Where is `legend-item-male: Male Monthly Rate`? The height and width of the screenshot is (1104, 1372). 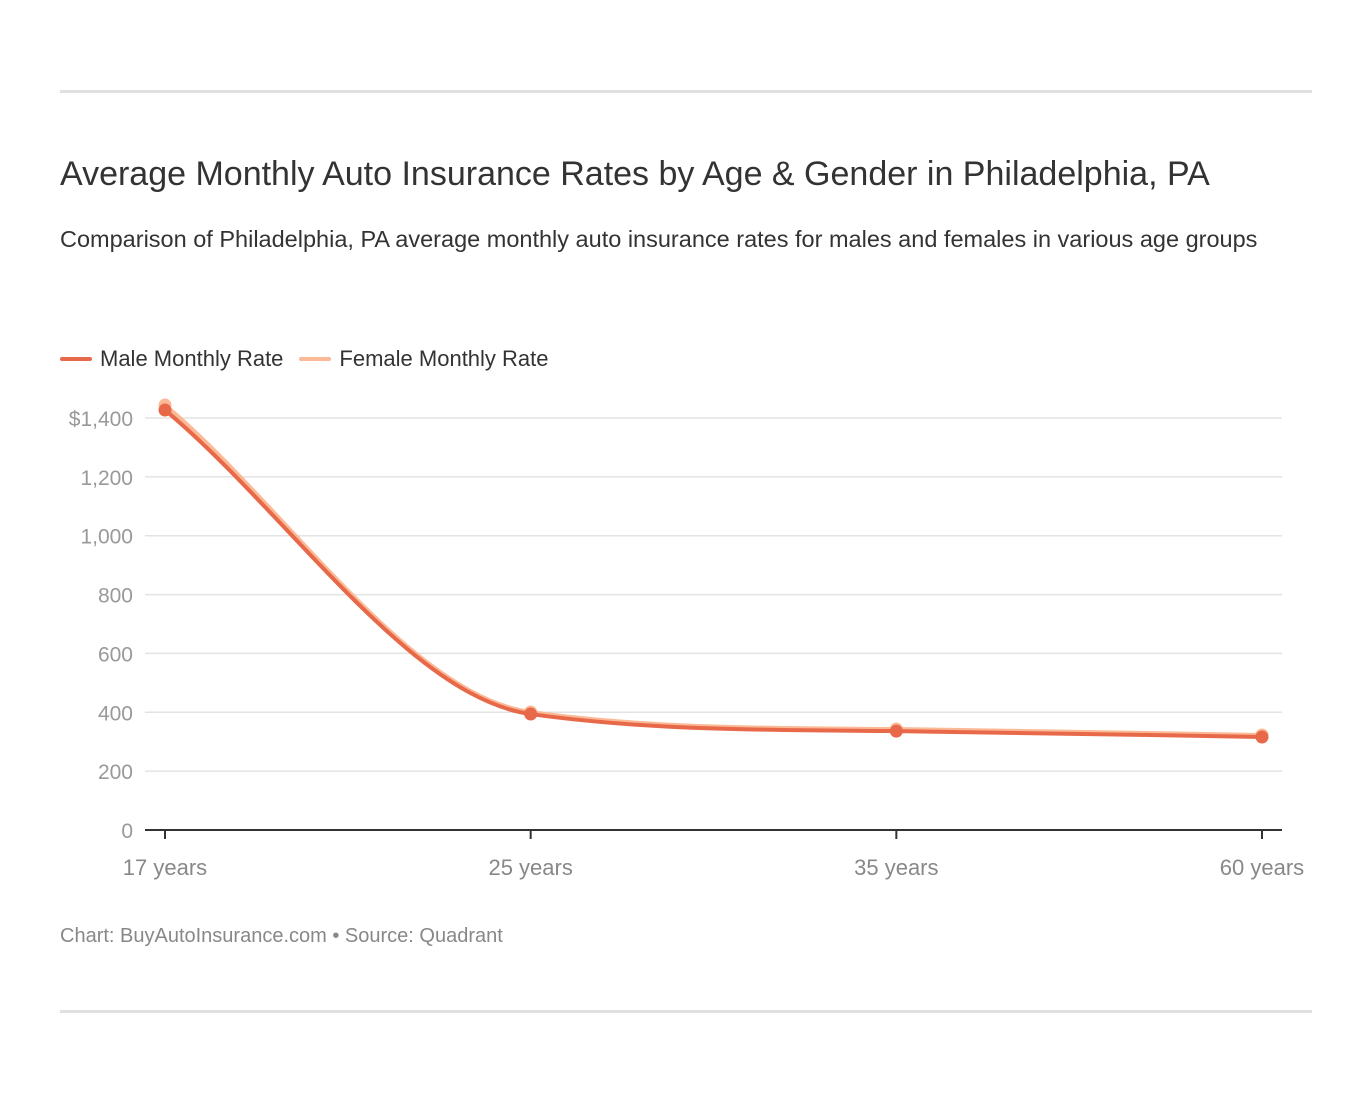 legend-item-male: Male Monthly Rate is located at coordinates (171, 359).